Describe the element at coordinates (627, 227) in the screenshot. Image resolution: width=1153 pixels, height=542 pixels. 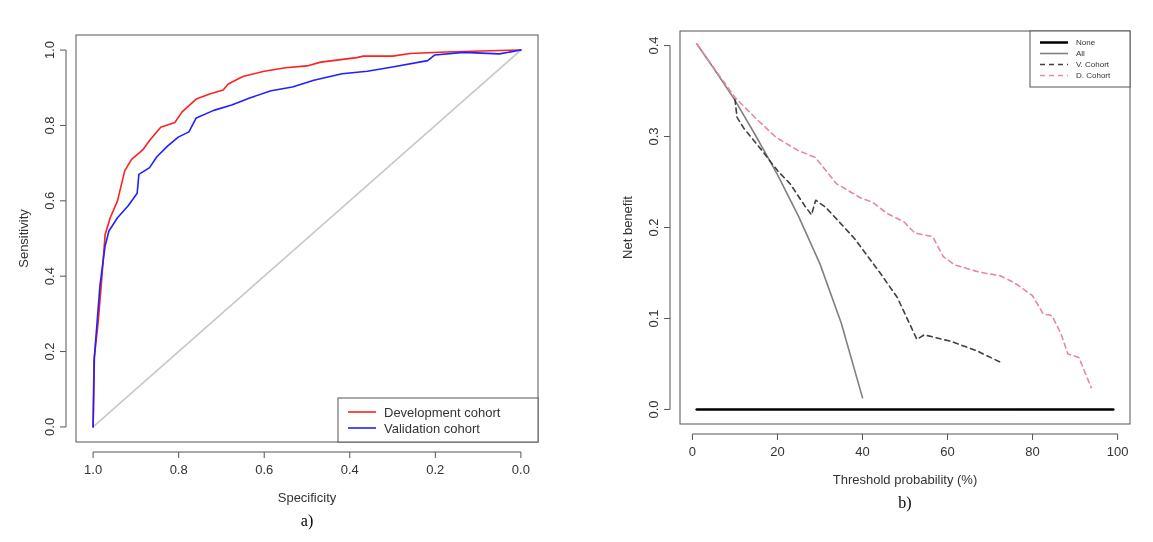
I see `y-axis-title: Net benefit` at that location.